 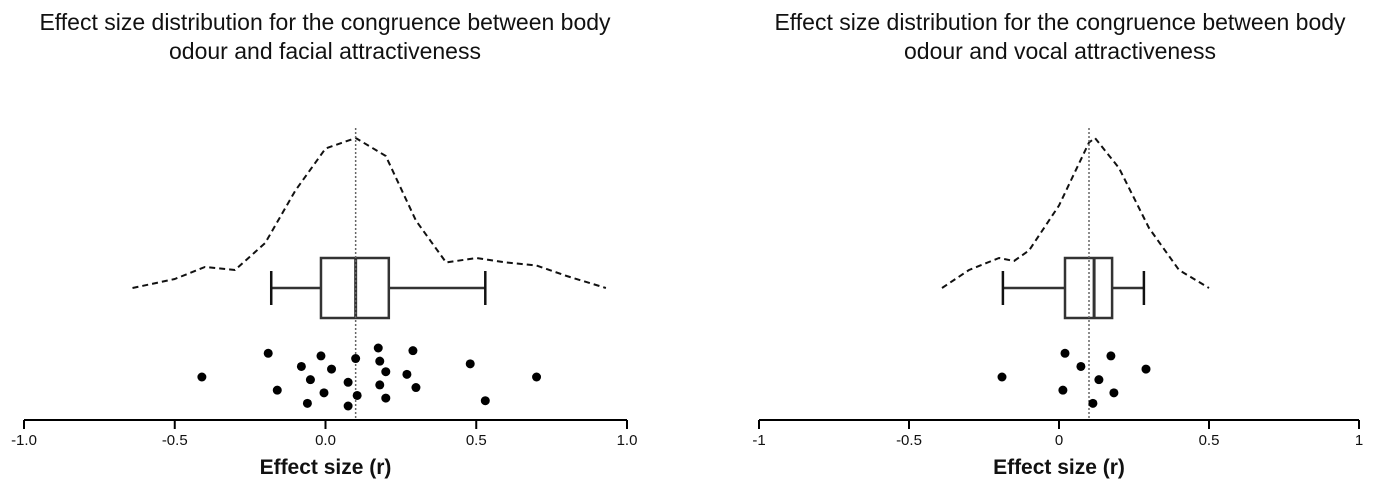 I want to click on x-tick-label: -1, so click(x=758, y=440).